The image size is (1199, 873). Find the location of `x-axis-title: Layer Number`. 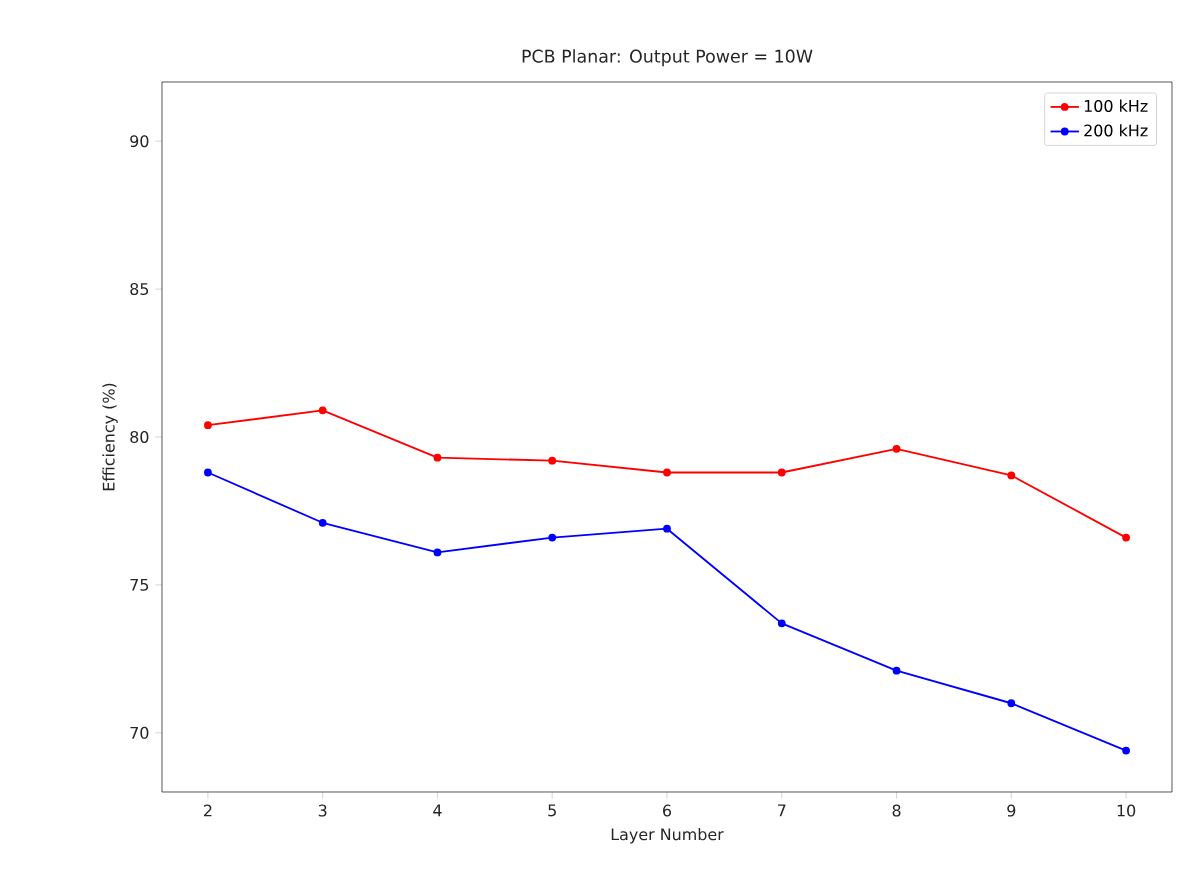

x-axis-title: Layer Number is located at coordinates (667, 835).